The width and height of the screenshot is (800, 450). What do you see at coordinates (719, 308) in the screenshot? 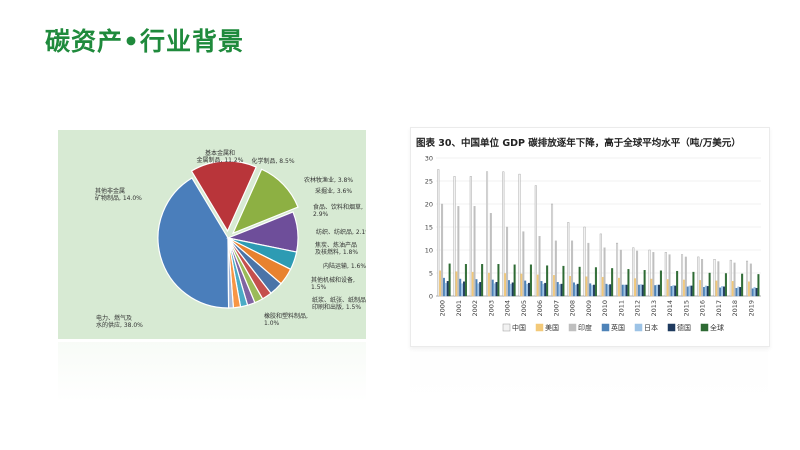
I see `x-tick-label: 2017` at bounding box center [719, 308].